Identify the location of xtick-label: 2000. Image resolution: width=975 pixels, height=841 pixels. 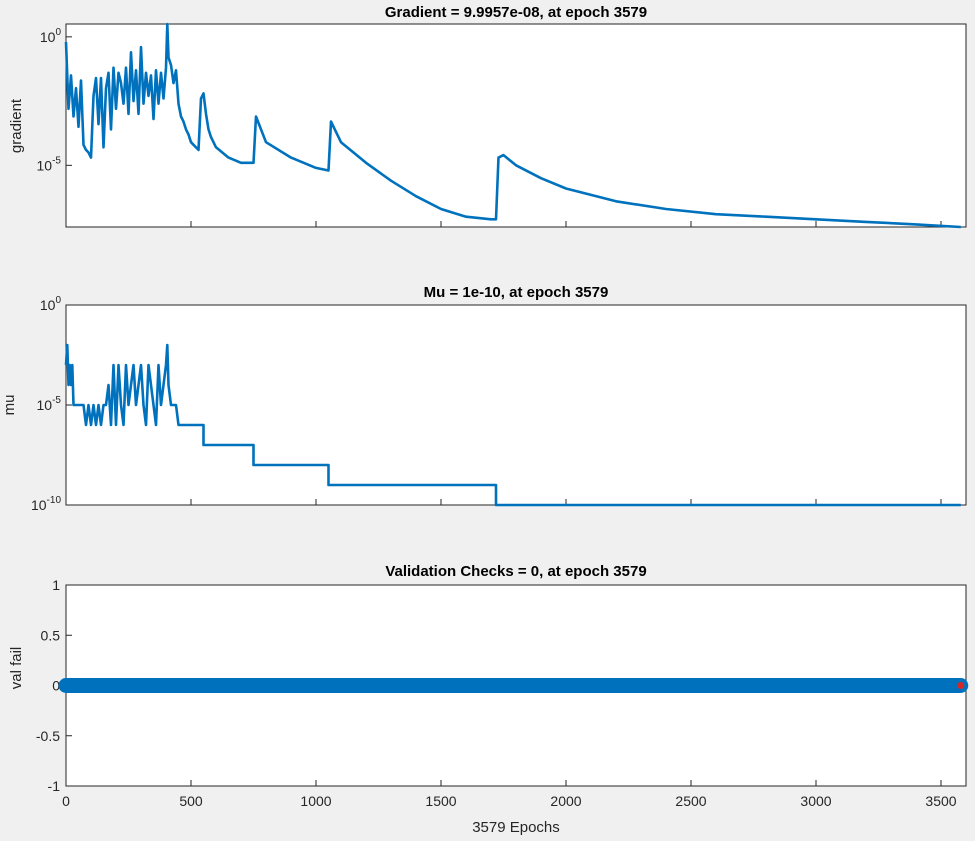
(565, 801).